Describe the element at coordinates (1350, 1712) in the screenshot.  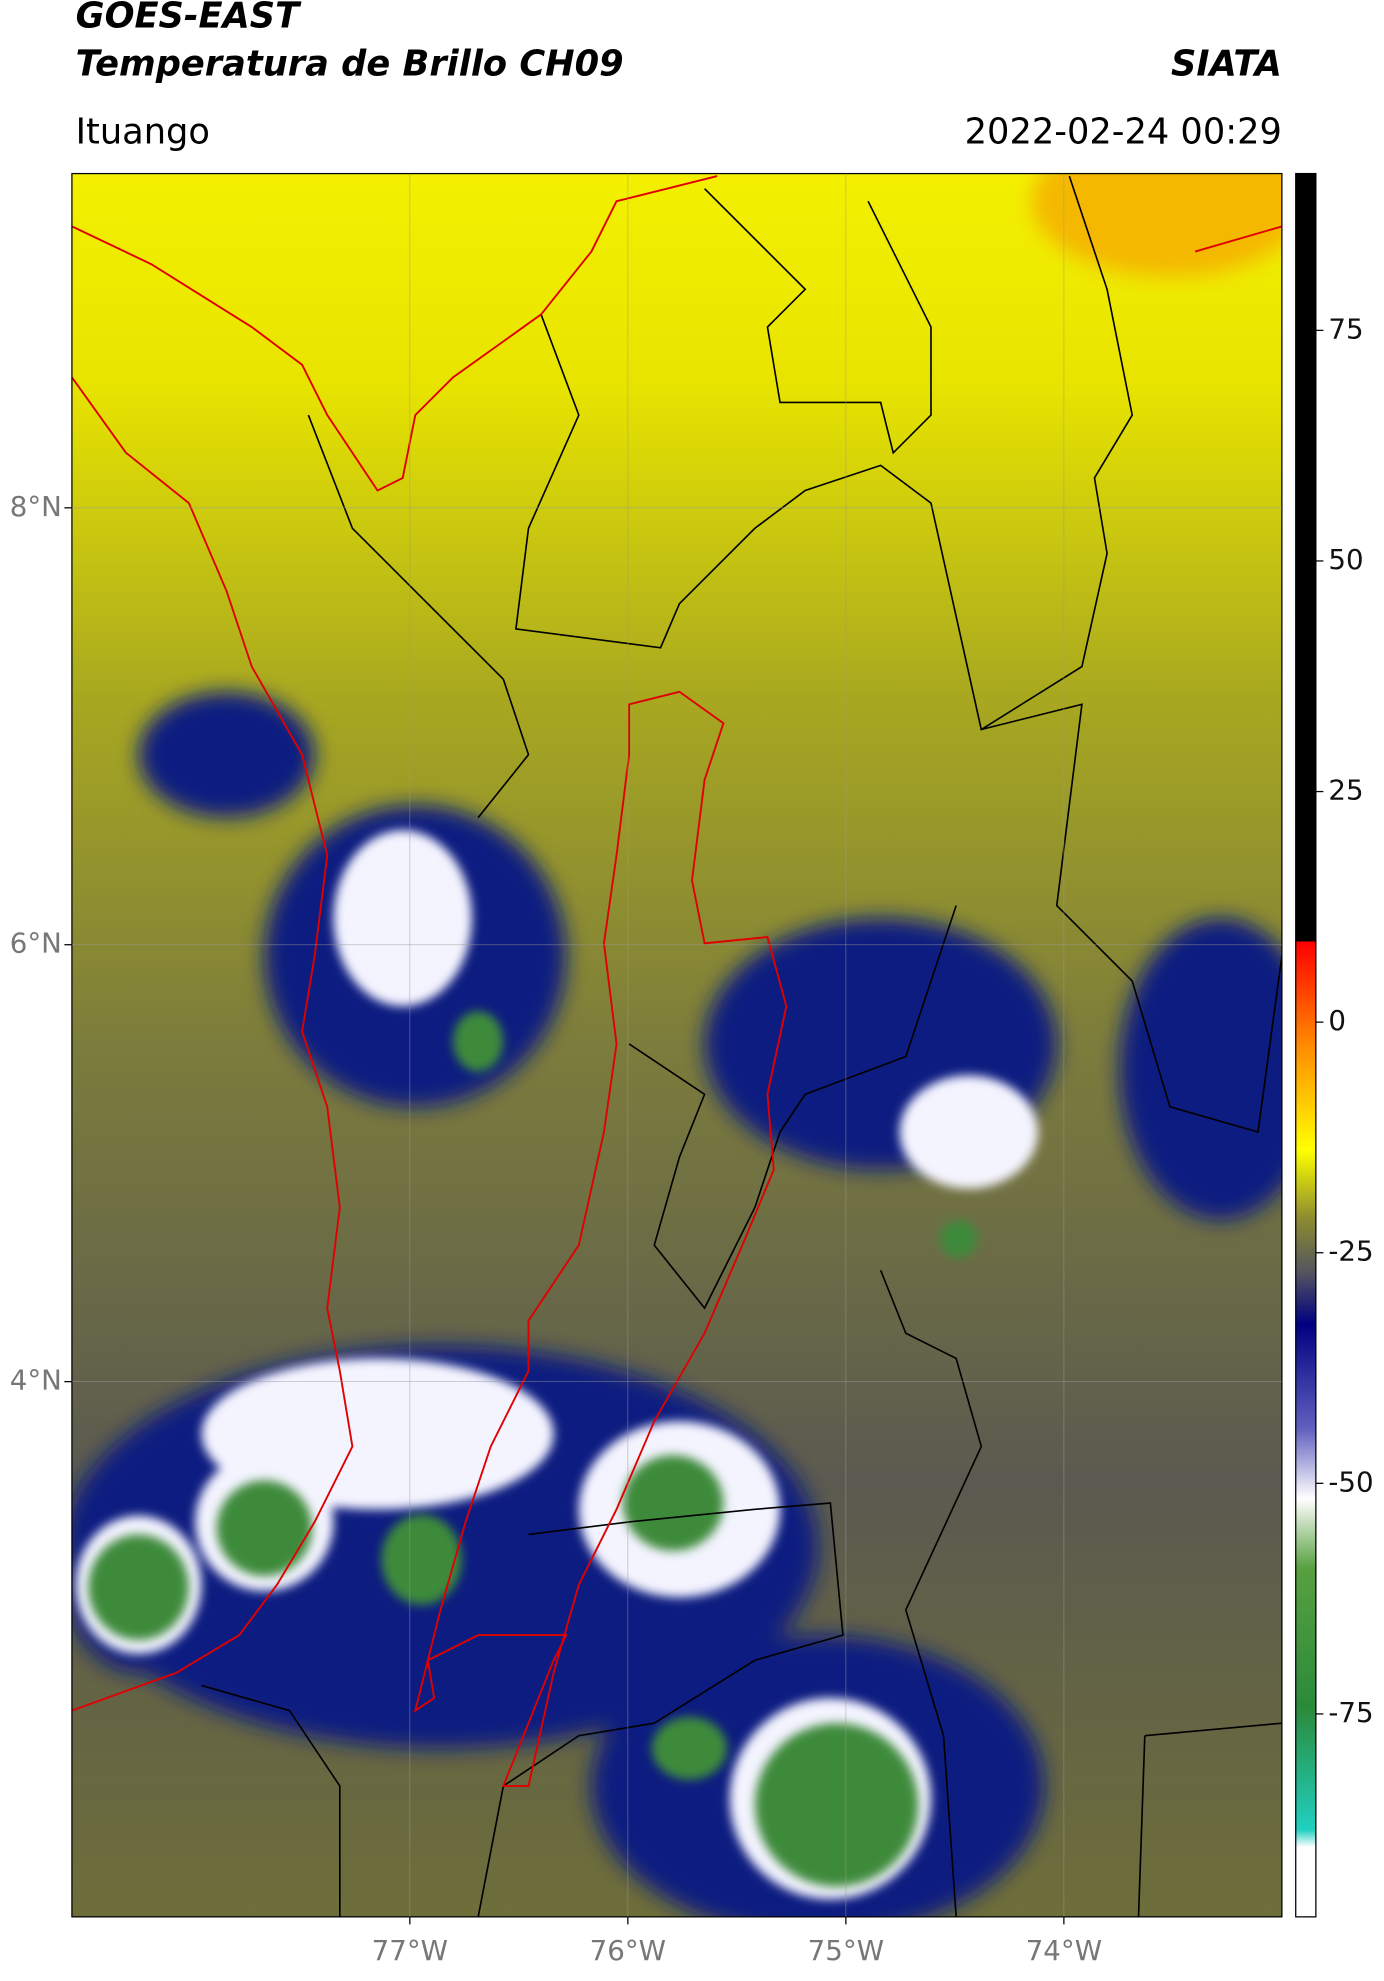
I see `colorbar-tick-label: -75` at that location.